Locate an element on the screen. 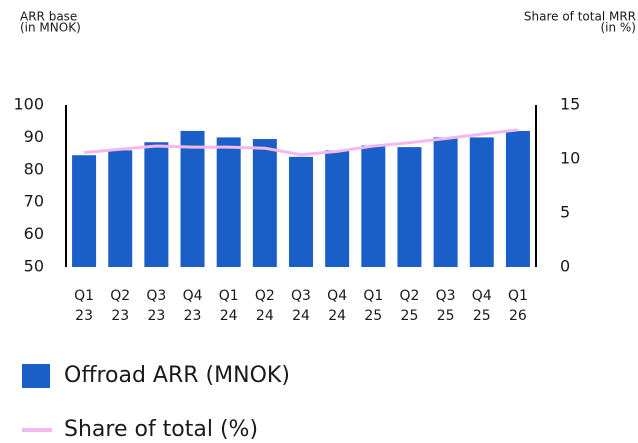 The width and height of the screenshot is (638, 443). y-tick-label: 100 is located at coordinates (28, 104).